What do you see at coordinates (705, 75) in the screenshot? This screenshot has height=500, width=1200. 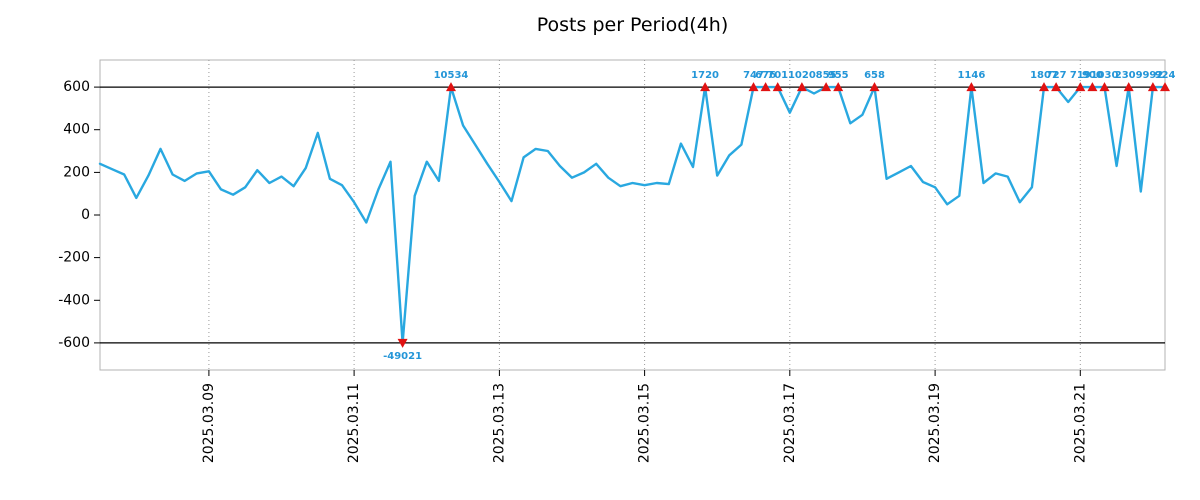 I see `annotation-label: 1720` at bounding box center [705, 75].